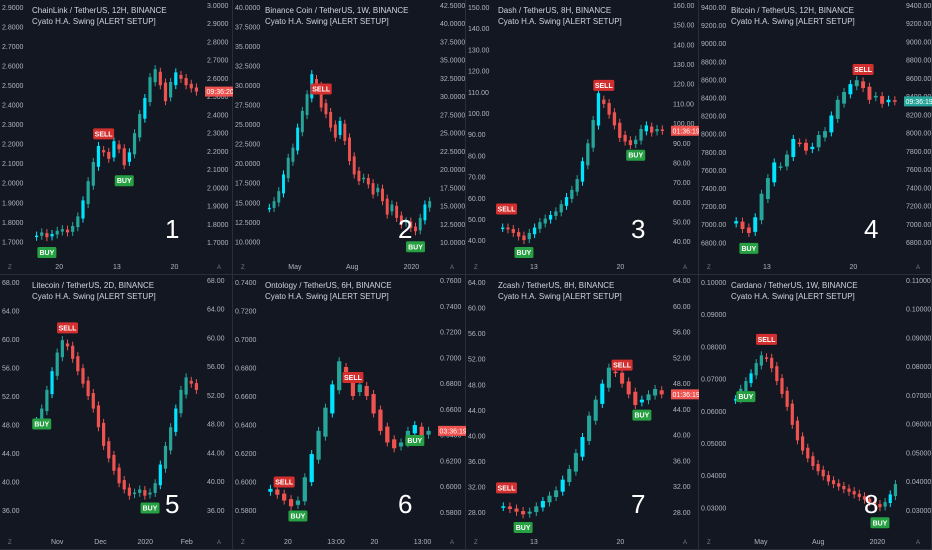 This screenshot has height=550, width=932. What do you see at coordinates (11, 483) in the screenshot?
I see `y-tick-left: 40.00` at bounding box center [11, 483].